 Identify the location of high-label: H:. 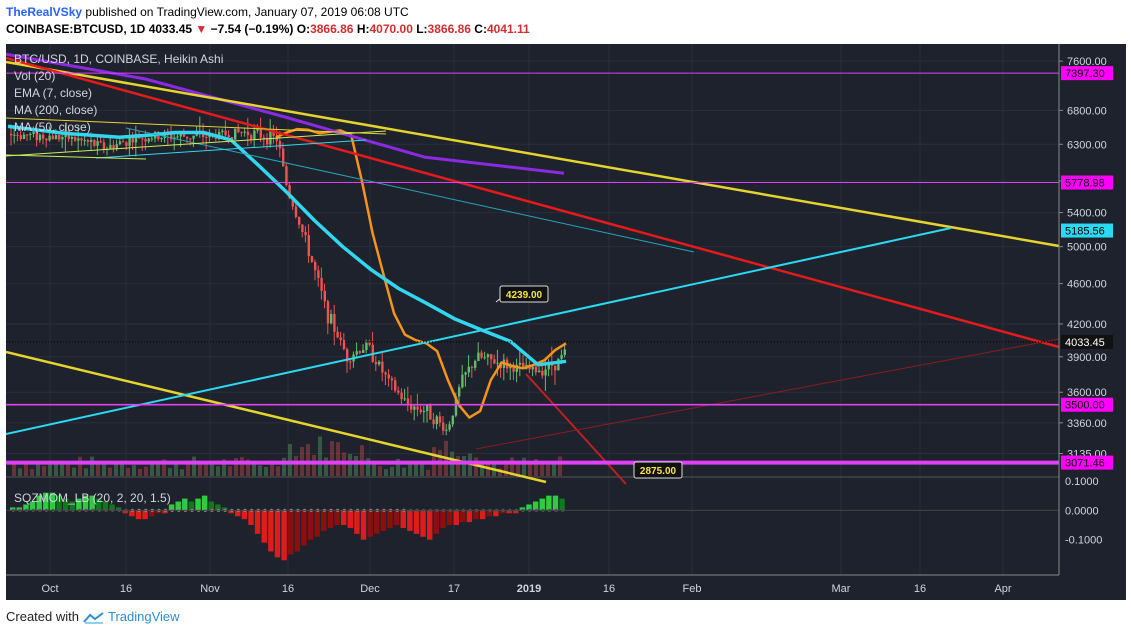
(363, 29).